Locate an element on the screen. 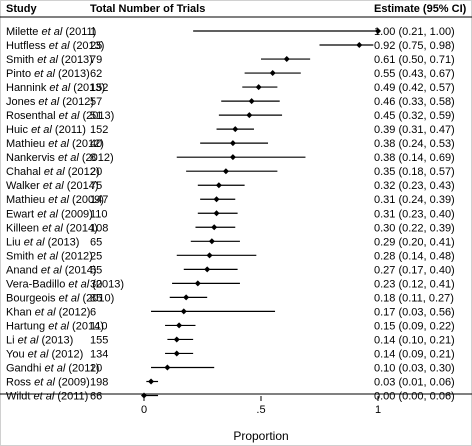  study-label: Wildt et al (2011) is located at coordinates (47, 397).